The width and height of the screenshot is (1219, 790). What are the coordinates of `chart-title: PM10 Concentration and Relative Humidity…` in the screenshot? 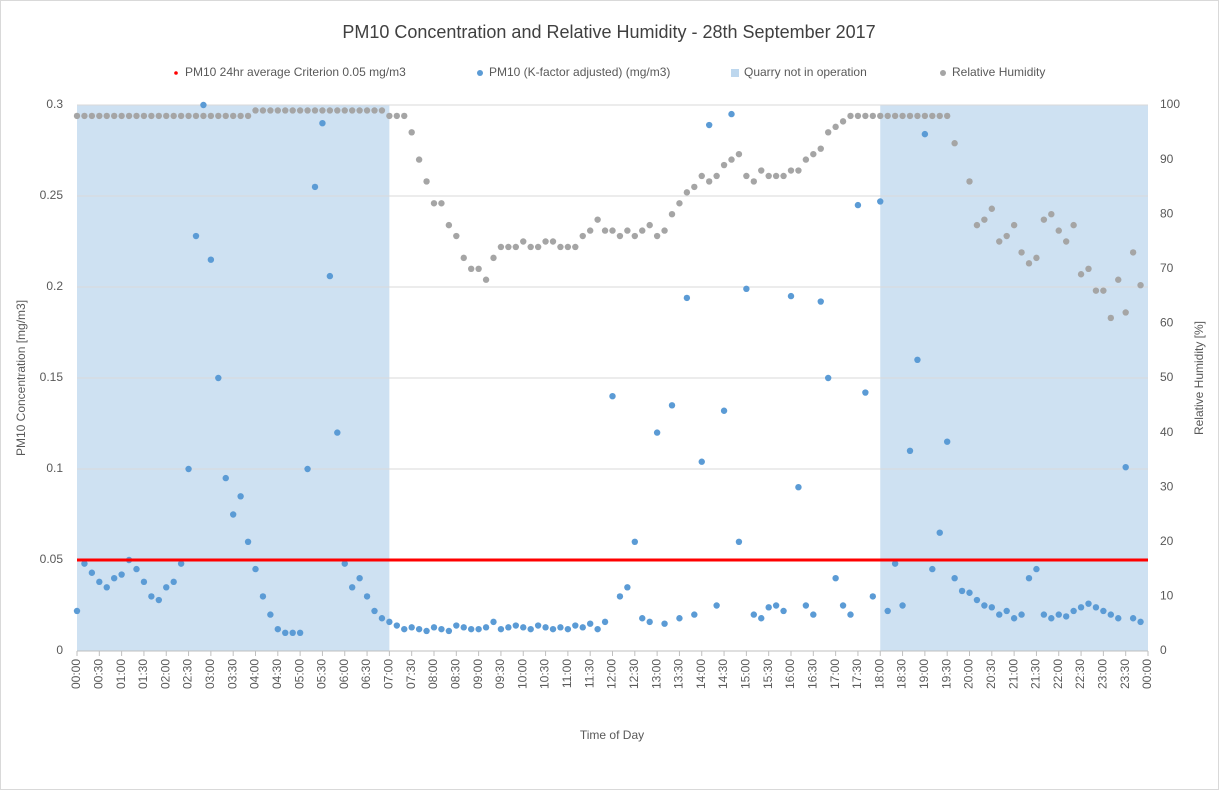 It's located at (608, 32).